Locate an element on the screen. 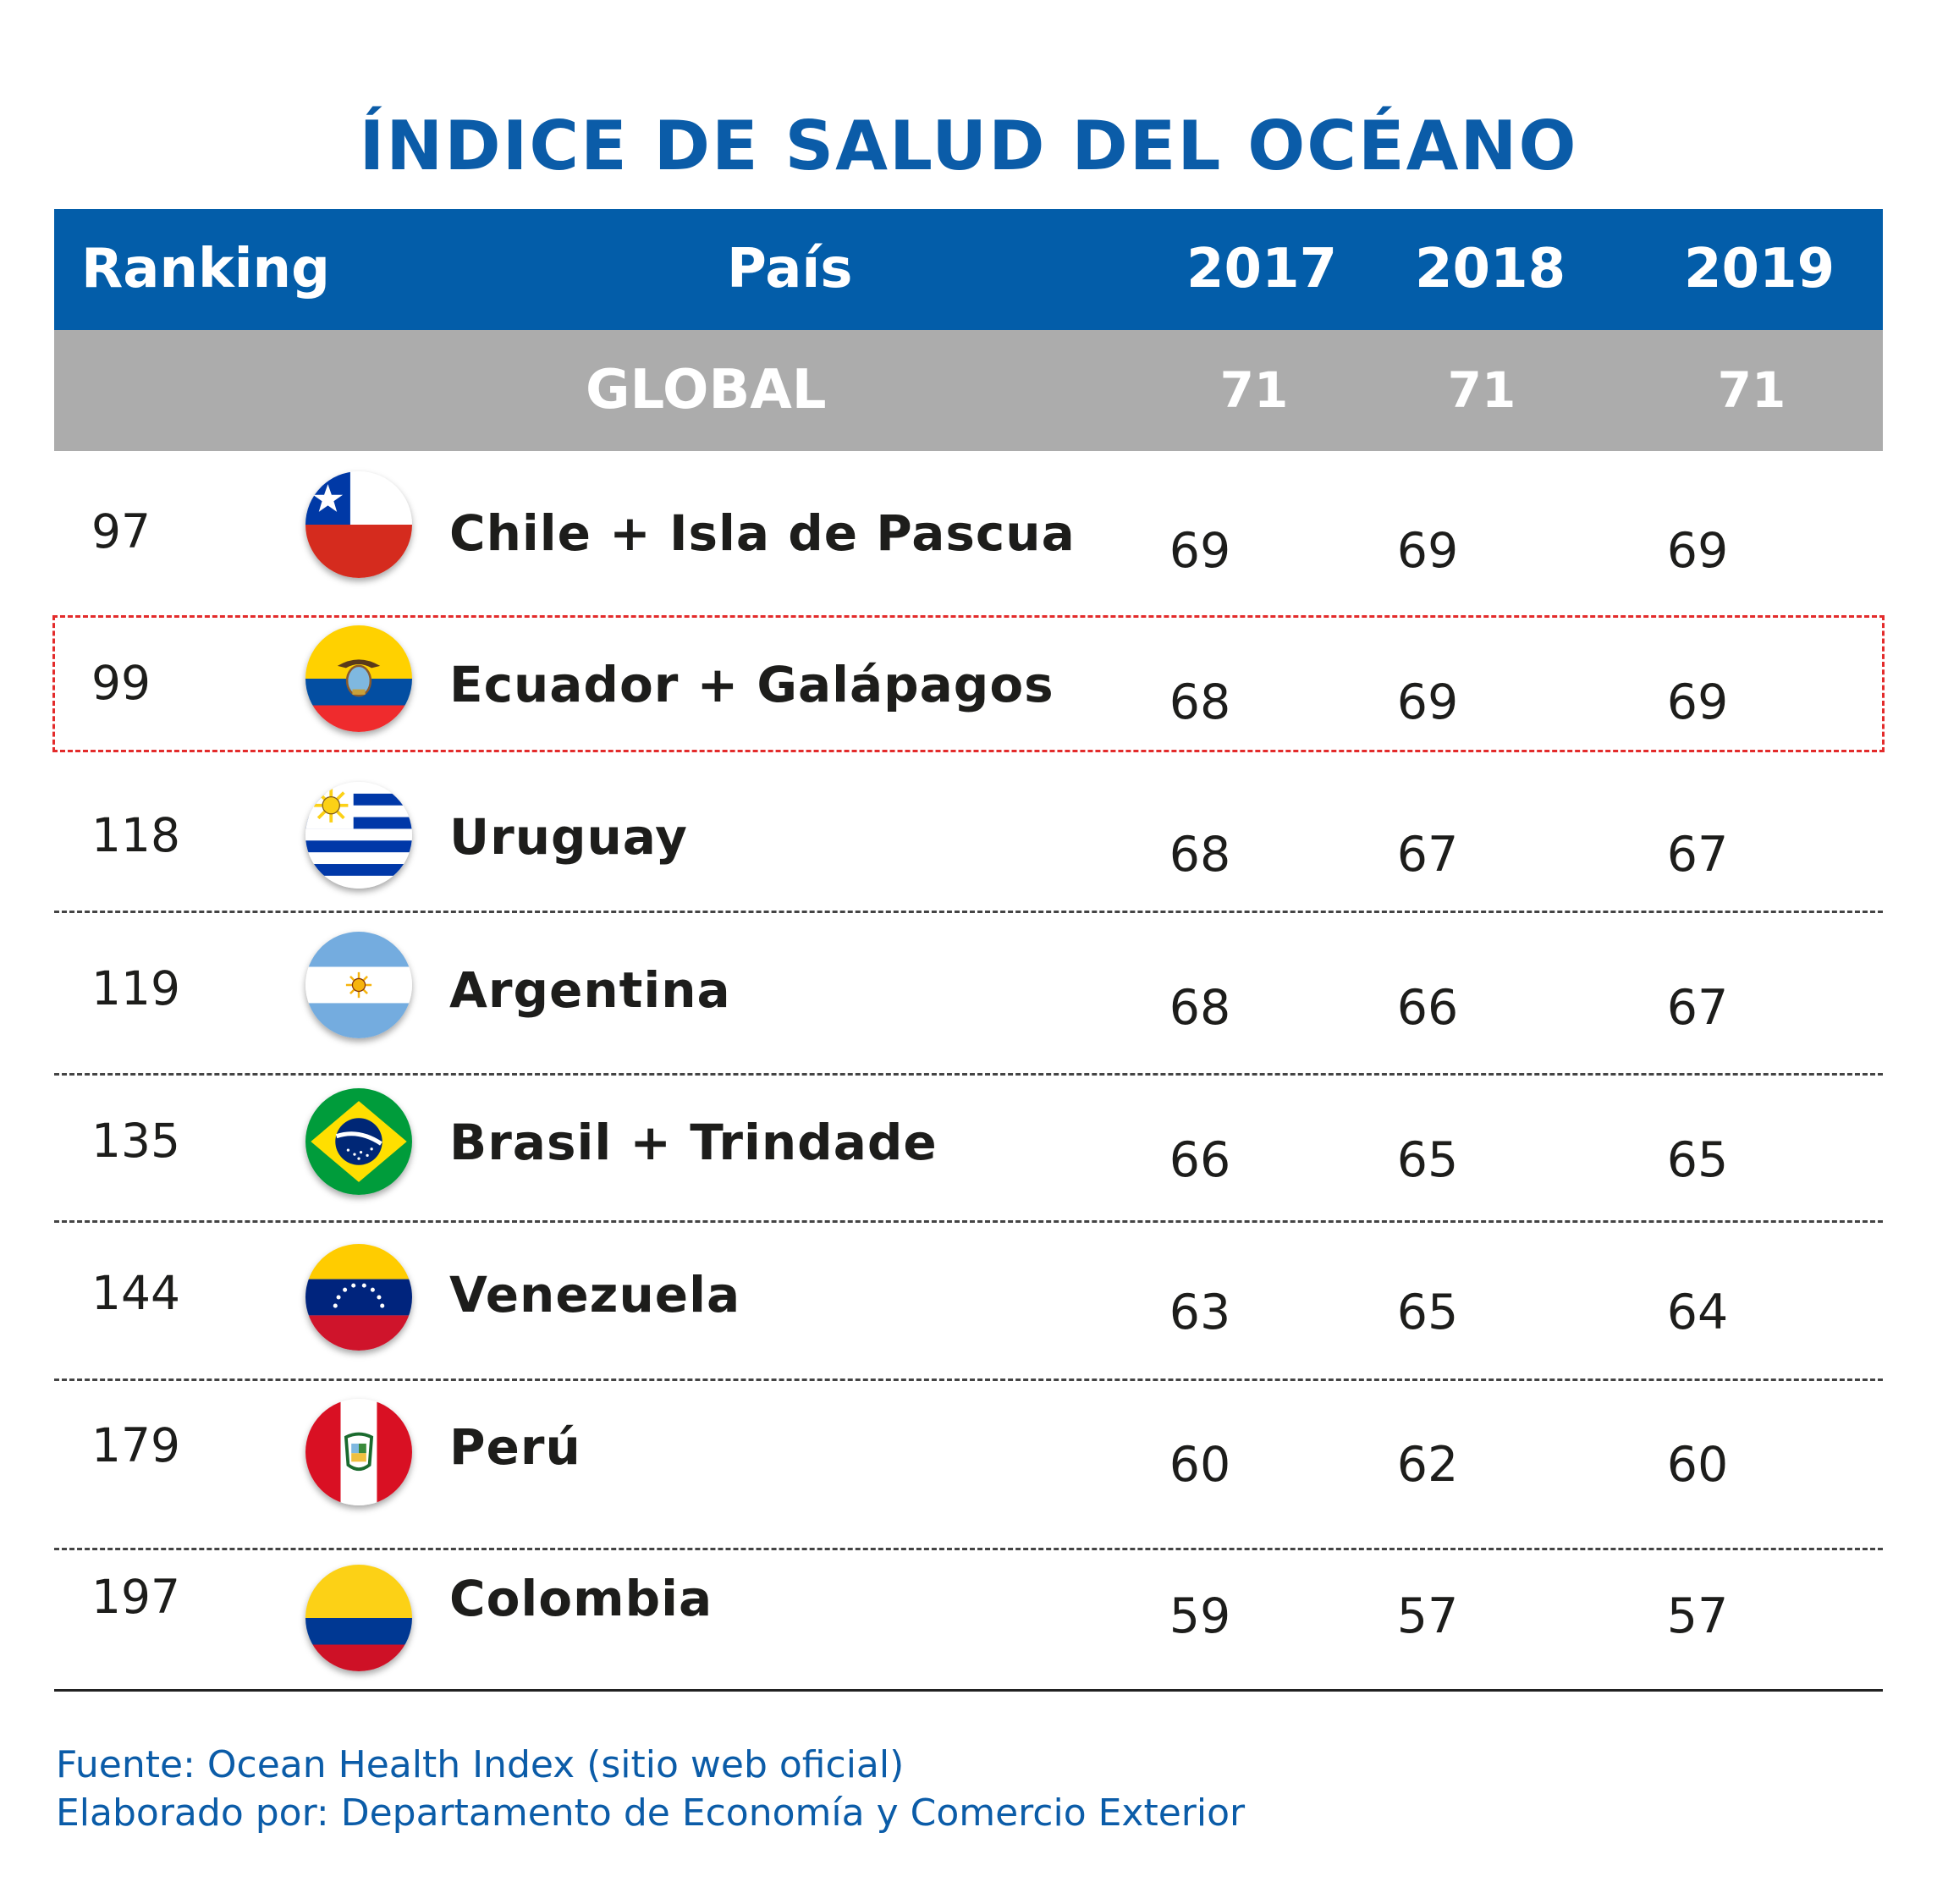 This screenshot has width=1937, height=1904. country-cell: Venezuela is located at coordinates (595, 1294).